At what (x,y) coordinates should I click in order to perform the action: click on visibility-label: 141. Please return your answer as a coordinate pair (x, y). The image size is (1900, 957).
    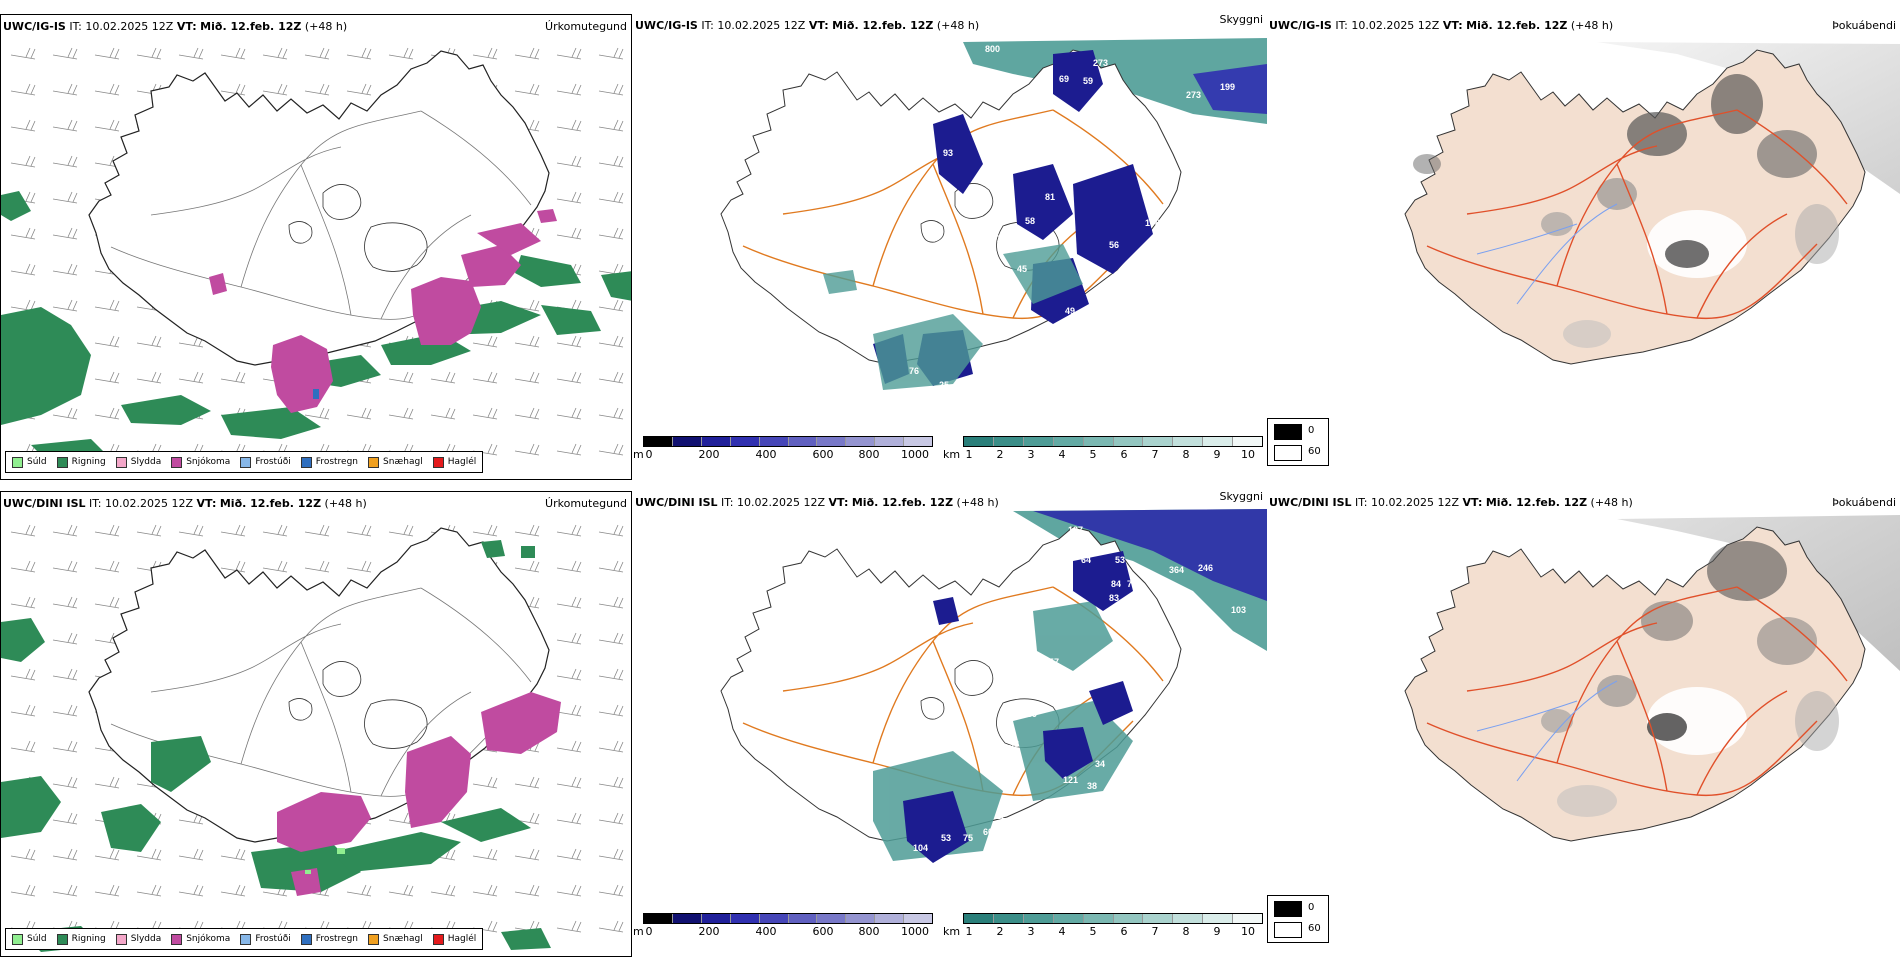
    Looking at the image, I should click on (1072, 696).